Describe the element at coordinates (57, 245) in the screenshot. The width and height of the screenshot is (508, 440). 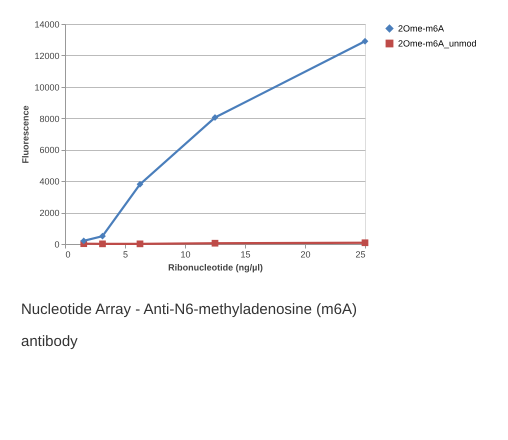
I see `y-tick-label: 0` at that location.